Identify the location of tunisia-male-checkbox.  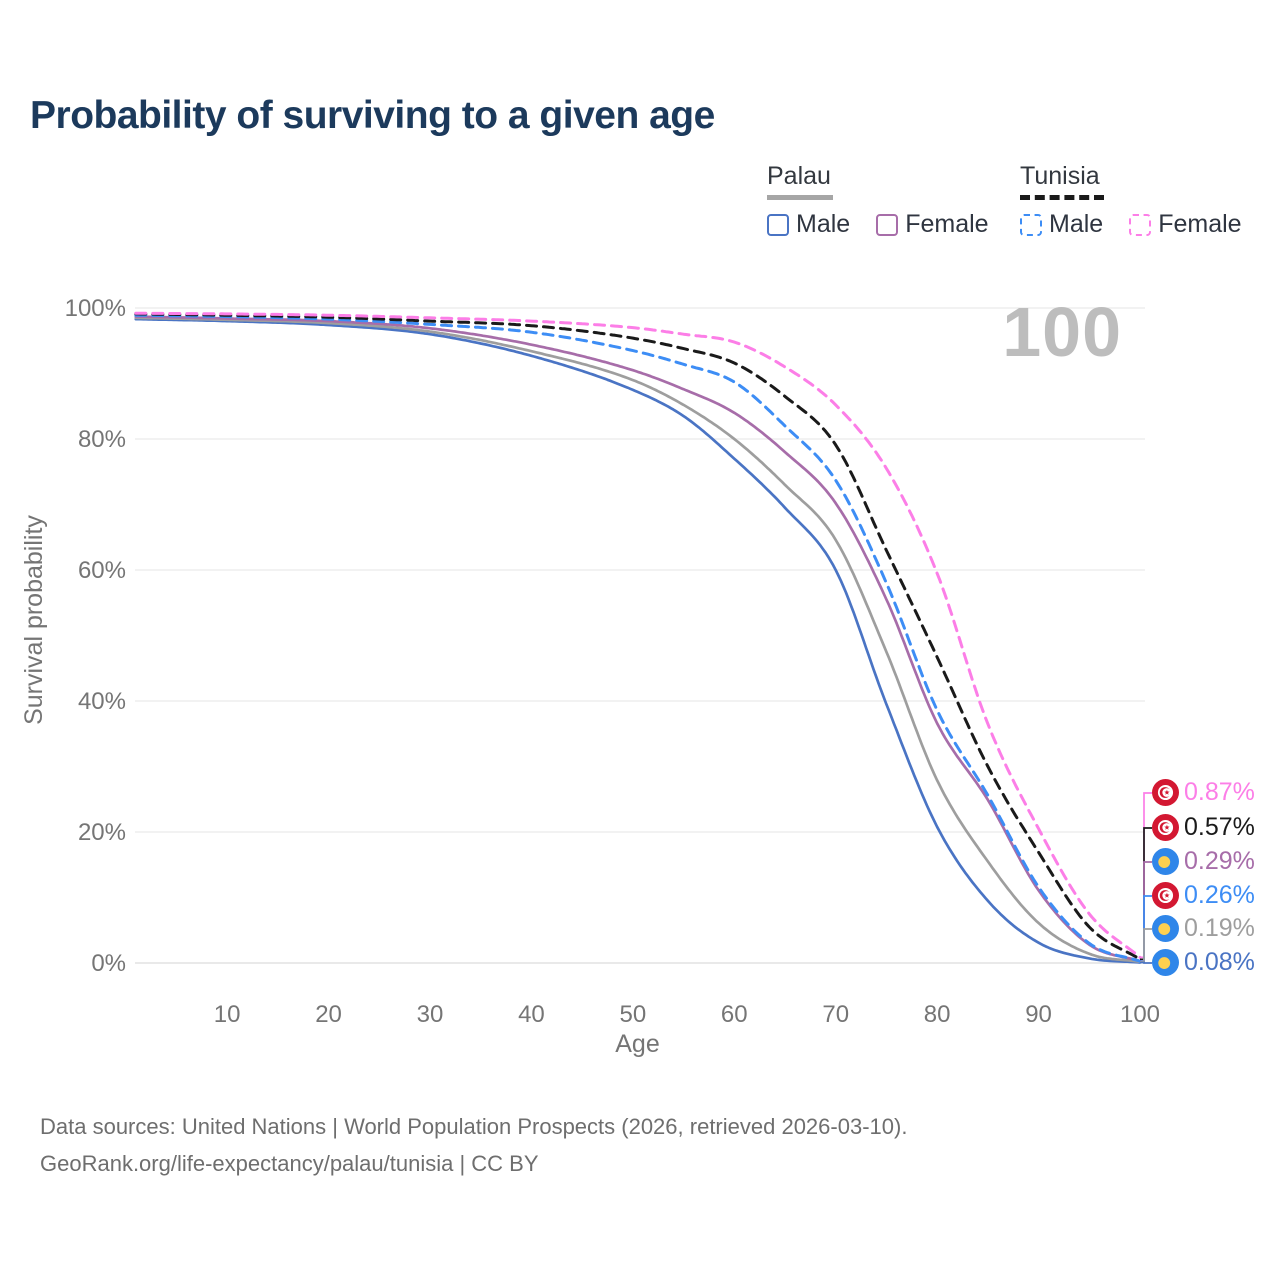
(1031, 224).